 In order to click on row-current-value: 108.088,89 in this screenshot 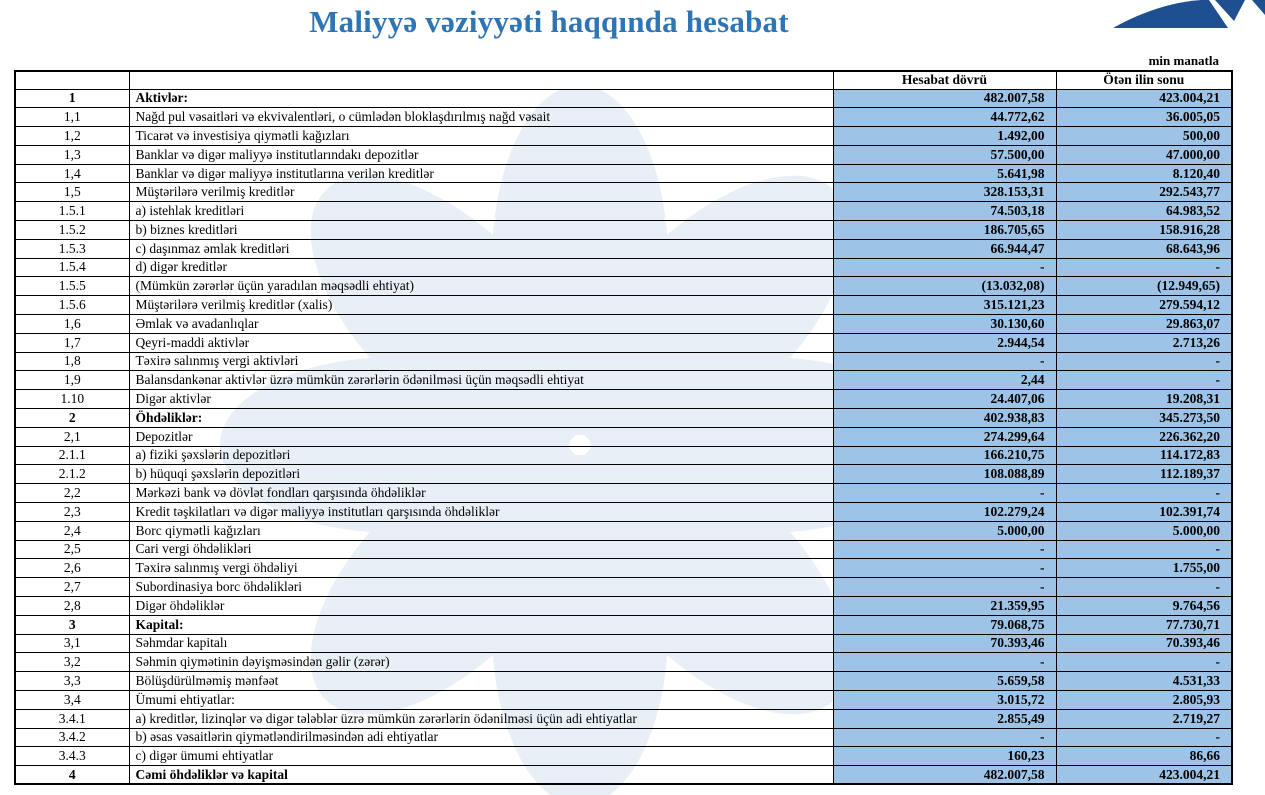, I will do `click(944, 474)`.